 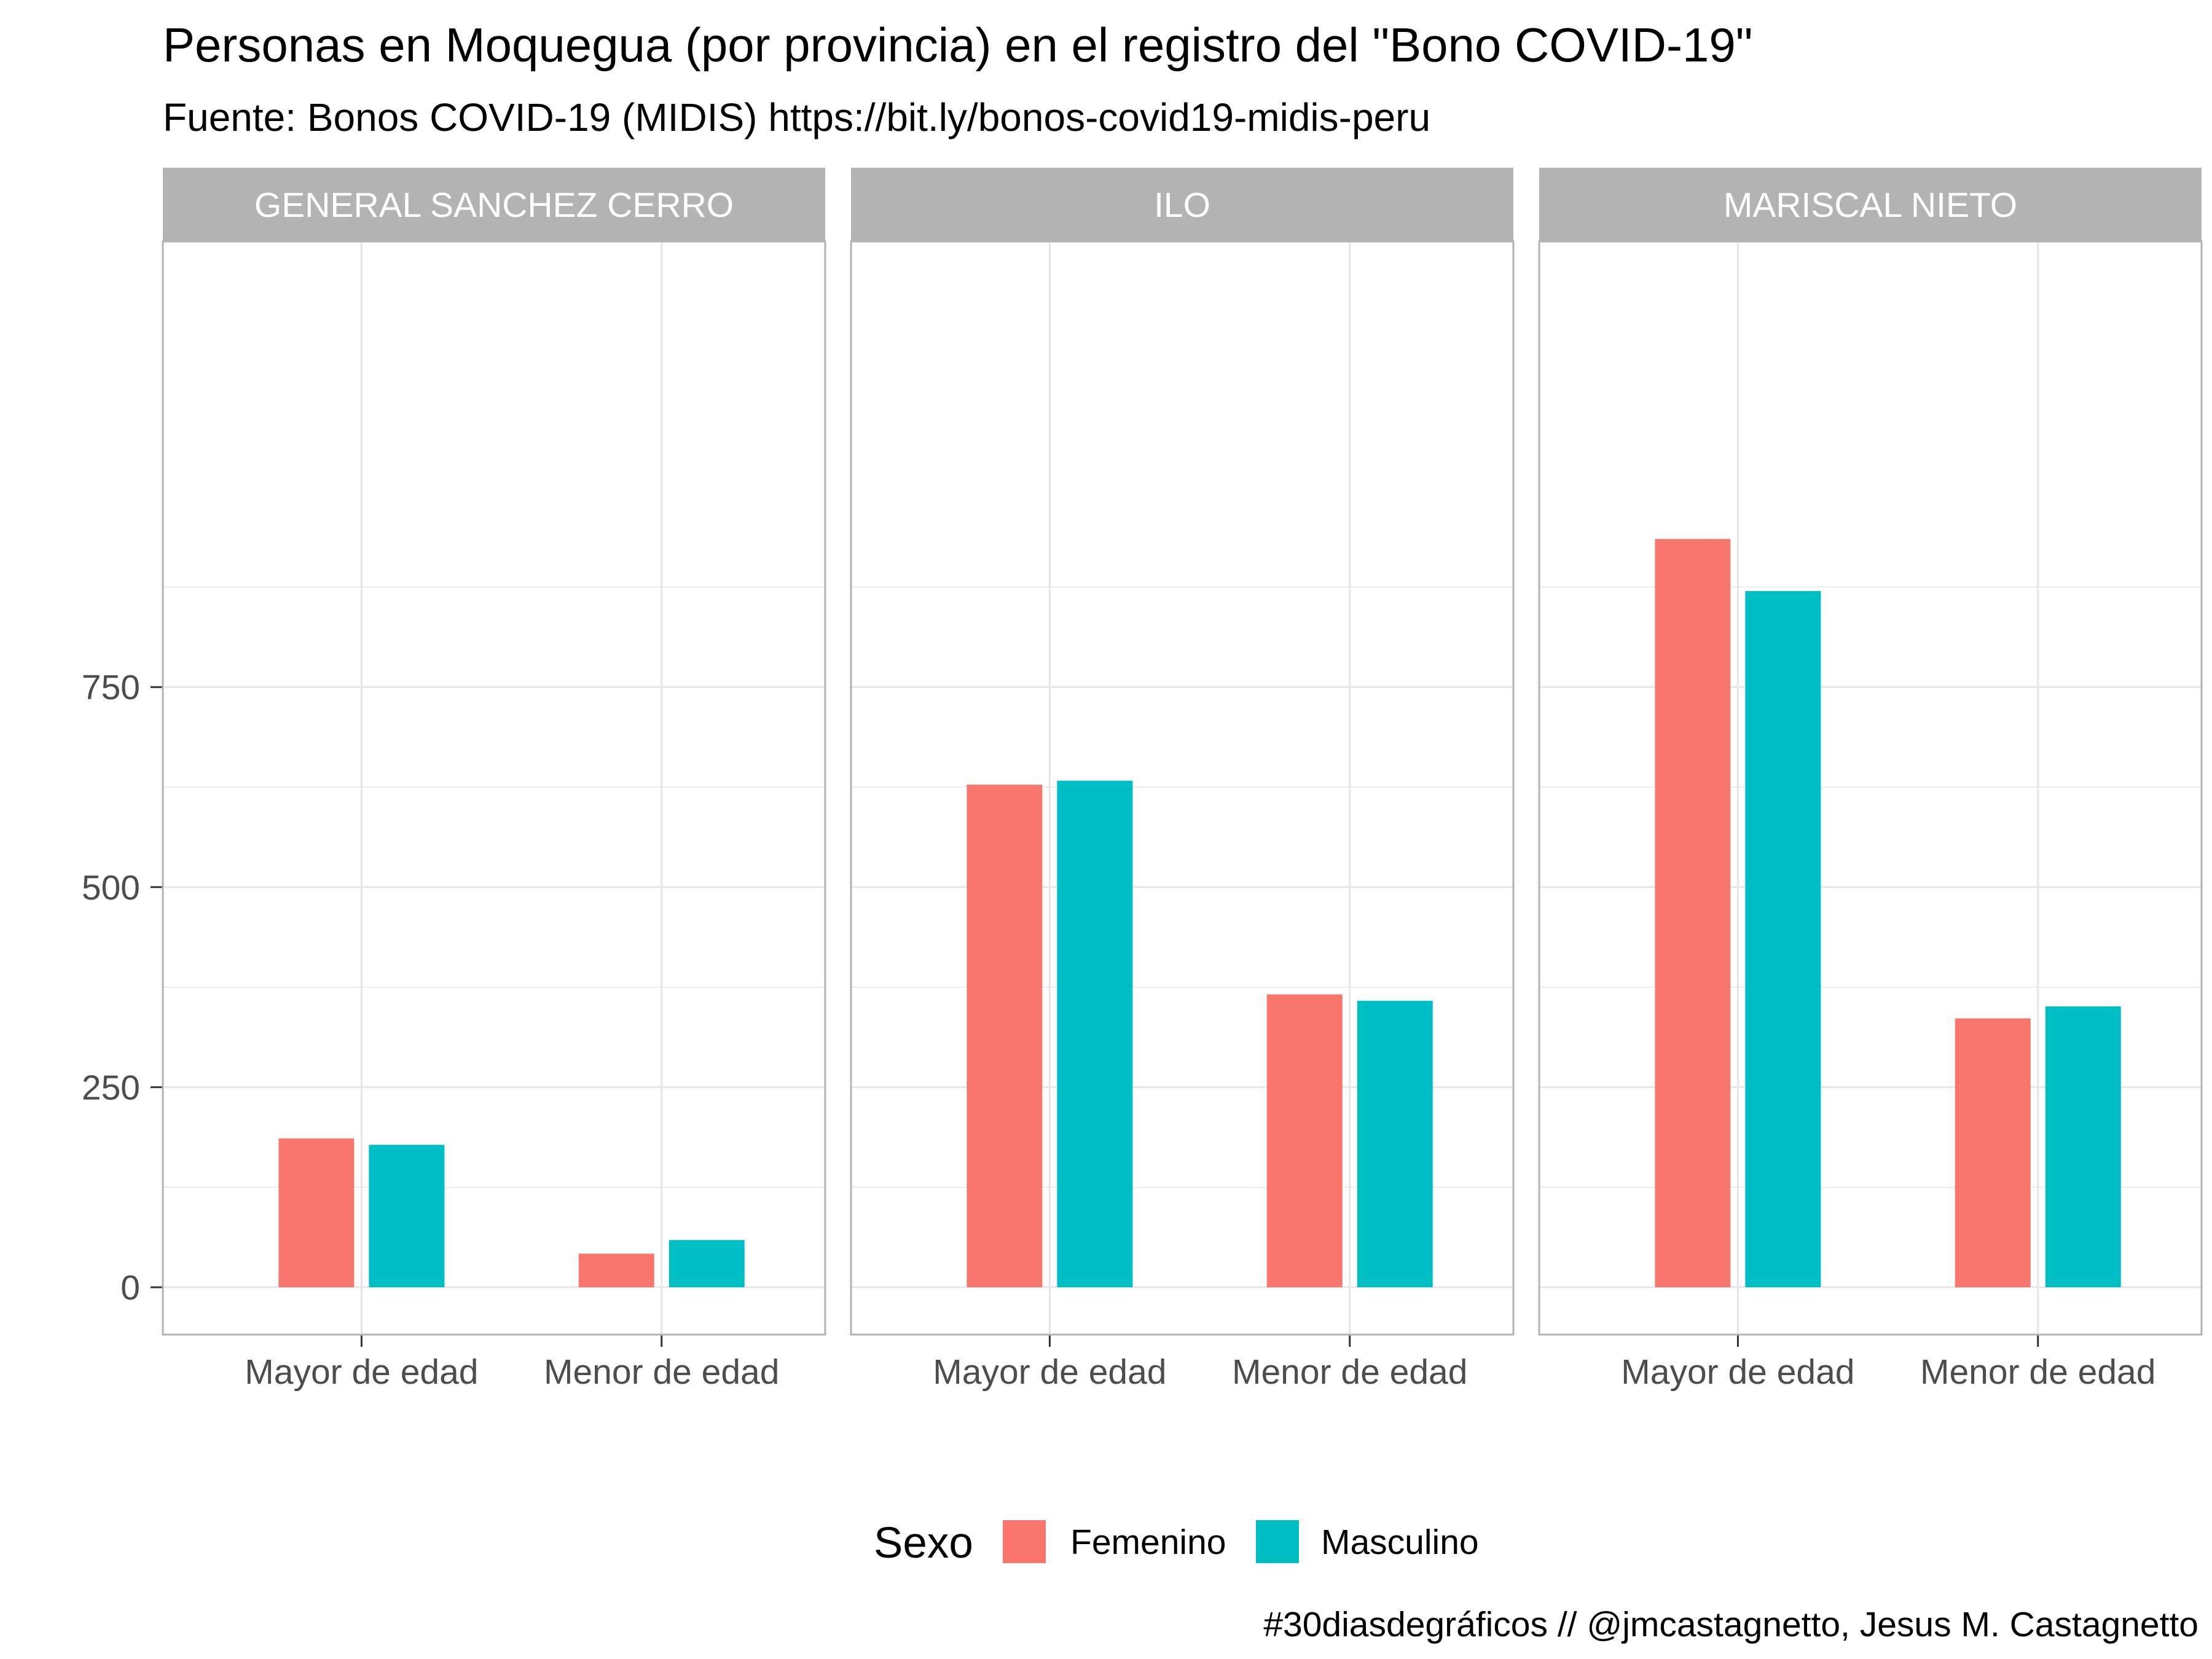 What do you see at coordinates (111, 687) in the screenshot?
I see `y-tick-label: 750` at bounding box center [111, 687].